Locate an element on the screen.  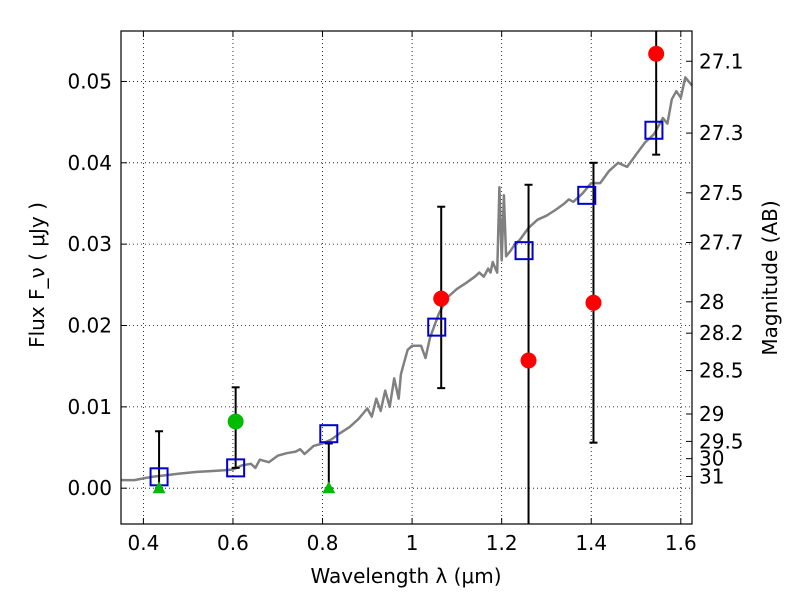
y-tick-label: 0.02 is located at coordinates (89, 325).